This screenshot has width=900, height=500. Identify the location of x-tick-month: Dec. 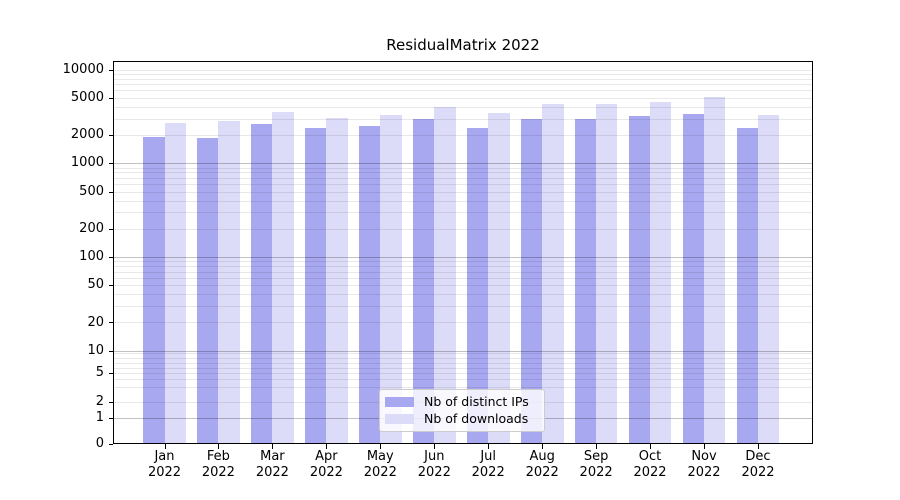
(758, 456).